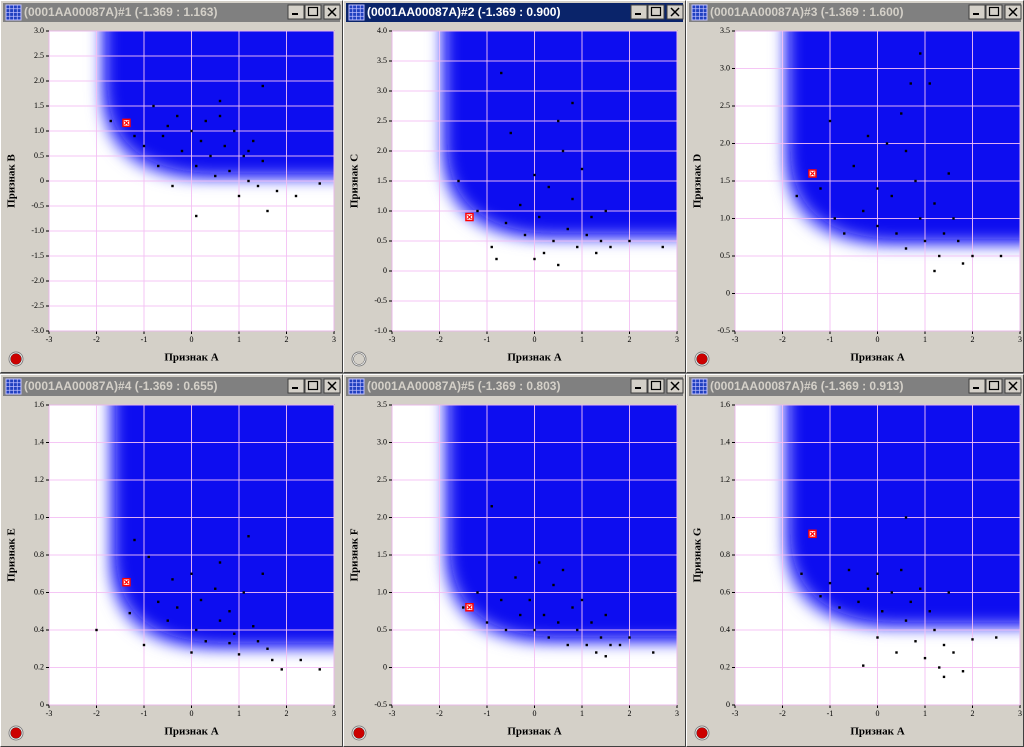 Image resolution: width=1024 pixels, height=747 pixels. Describe the element at coordinates (385, 666) in the screenshot. I see `y-tick-label: 0` at that location.